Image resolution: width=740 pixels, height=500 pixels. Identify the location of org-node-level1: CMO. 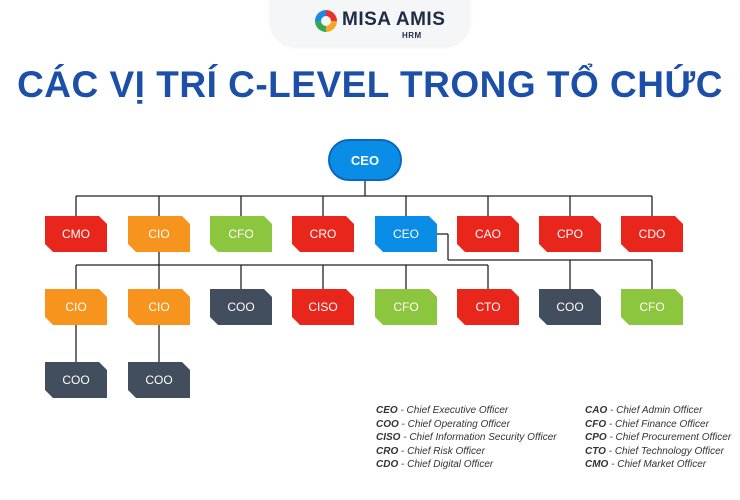
(76, 234).